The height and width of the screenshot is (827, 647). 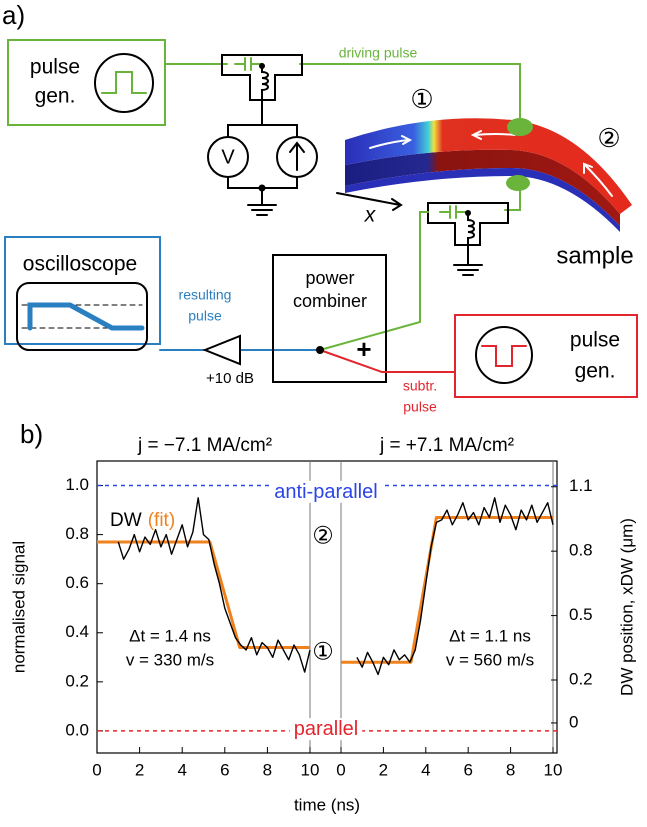 I want to click on wire-label: driving pulse, so click(x=378, y=53).